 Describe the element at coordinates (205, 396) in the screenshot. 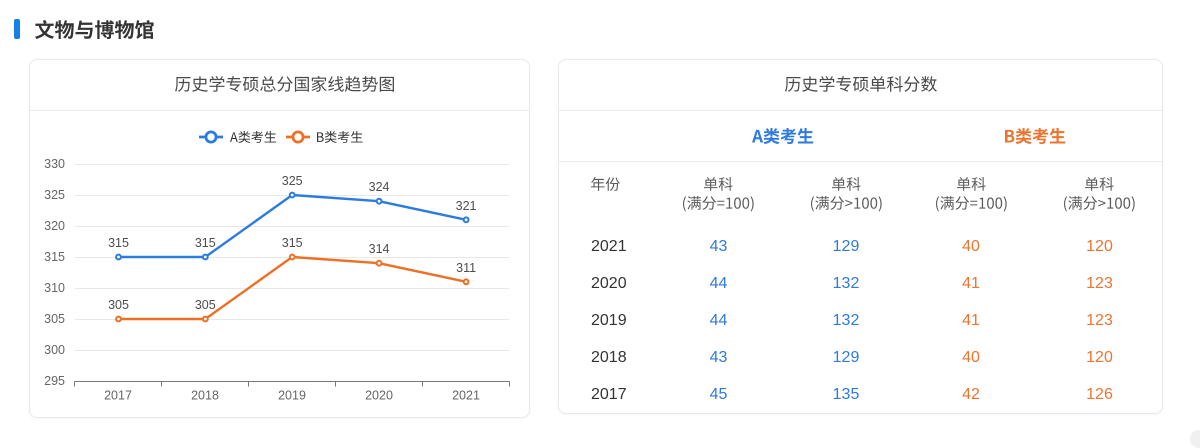

I see `svg-text: 2018` at that location.